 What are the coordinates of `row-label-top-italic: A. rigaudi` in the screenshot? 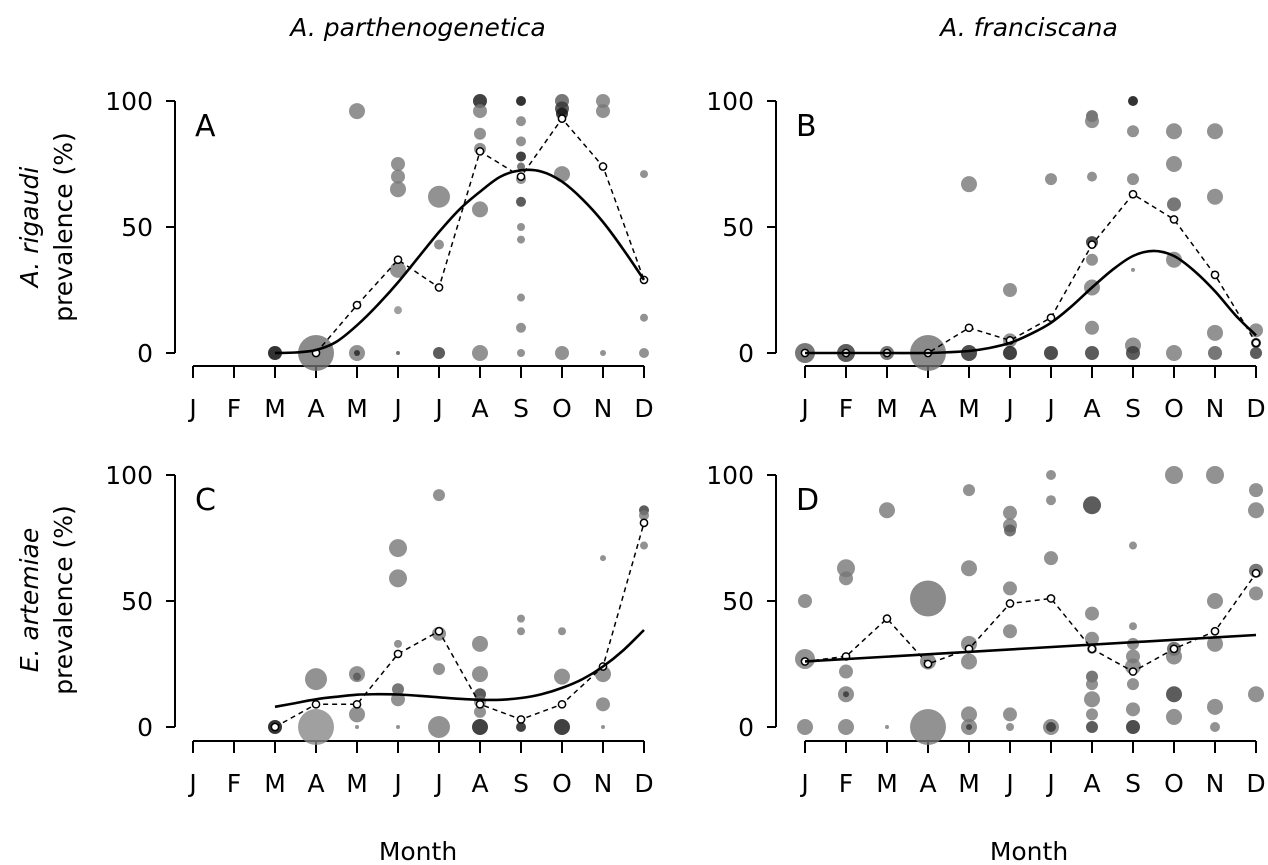 It's located at (29, 228).